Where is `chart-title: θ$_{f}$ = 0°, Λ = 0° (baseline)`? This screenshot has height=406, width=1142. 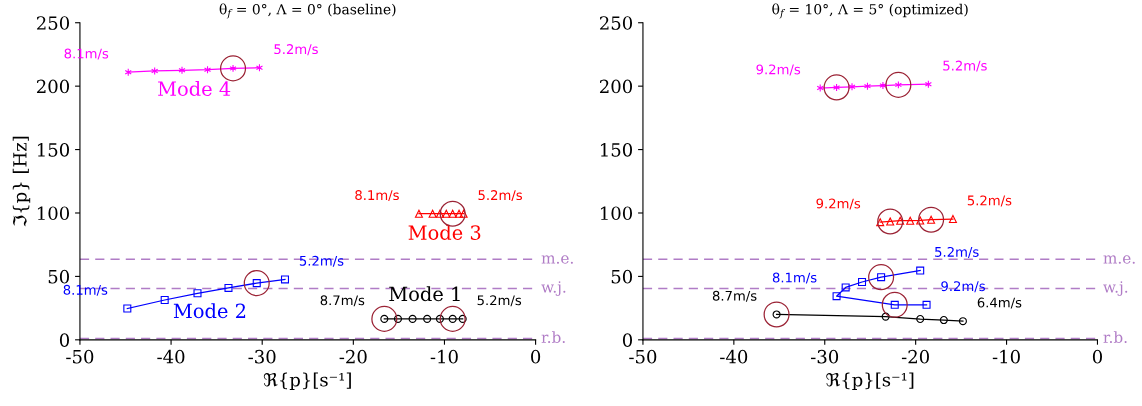
chart-title: θ$_{f}$ = 0°, Λ = 0° (baseline) is located at coordinates (307, 11).